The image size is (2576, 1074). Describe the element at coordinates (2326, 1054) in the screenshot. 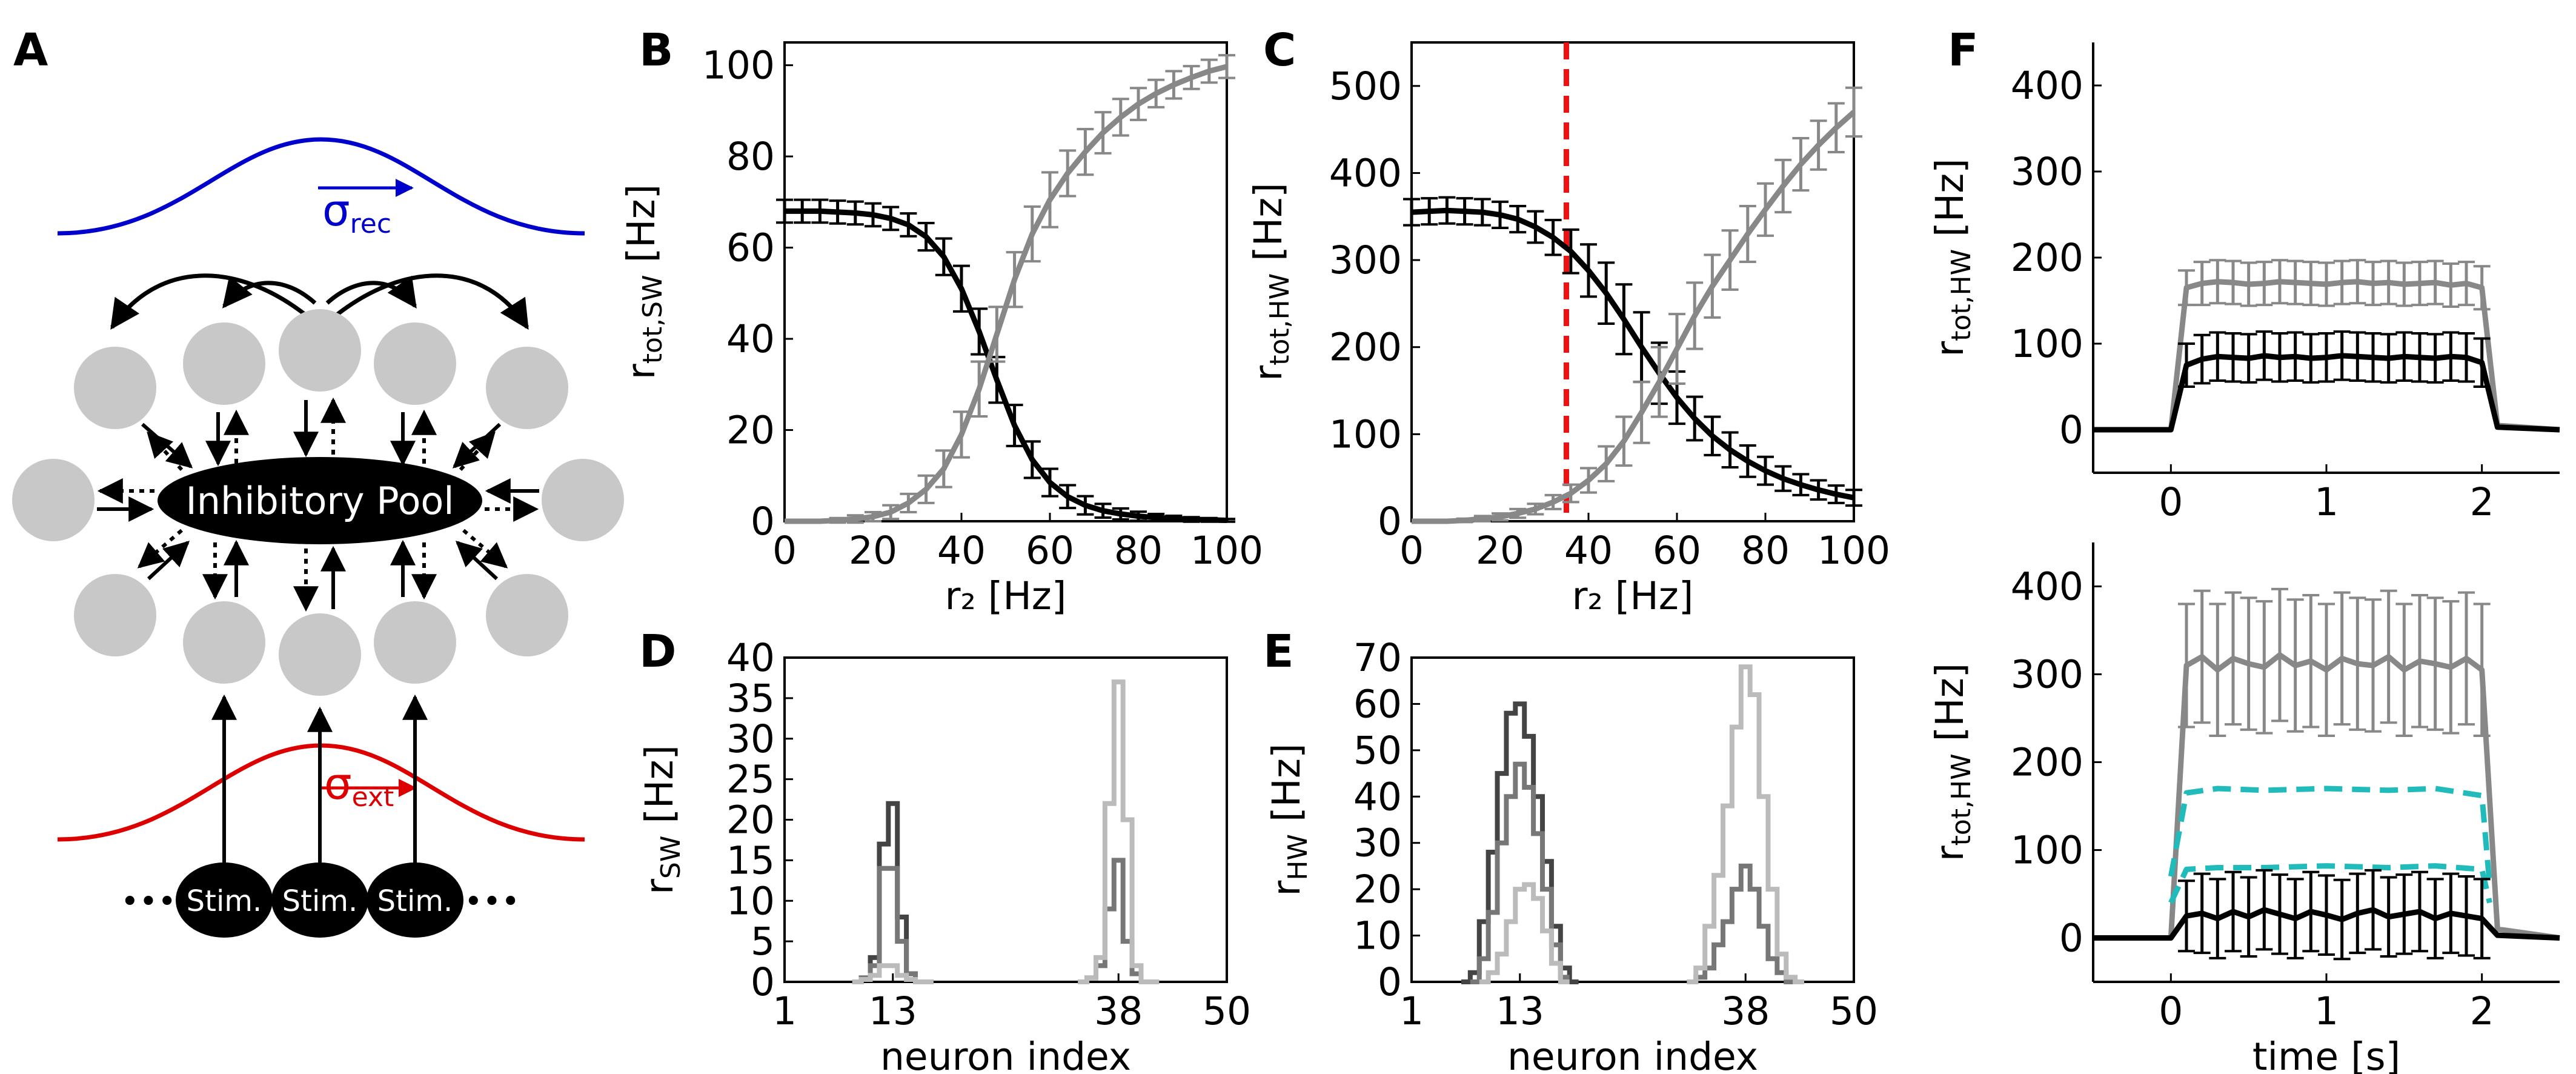

I see `x-axis-label: time [s]` at that location.